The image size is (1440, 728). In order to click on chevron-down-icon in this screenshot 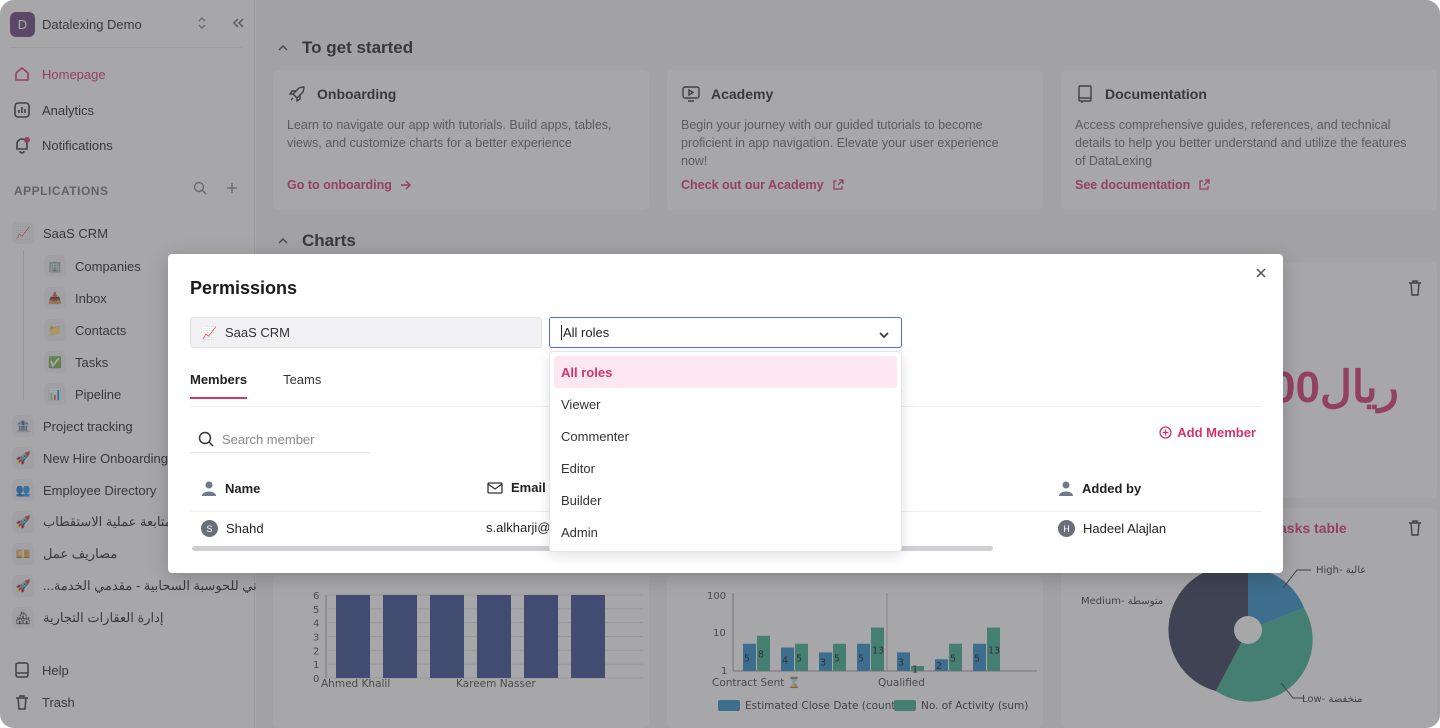, I will do `click(884, 334)`.